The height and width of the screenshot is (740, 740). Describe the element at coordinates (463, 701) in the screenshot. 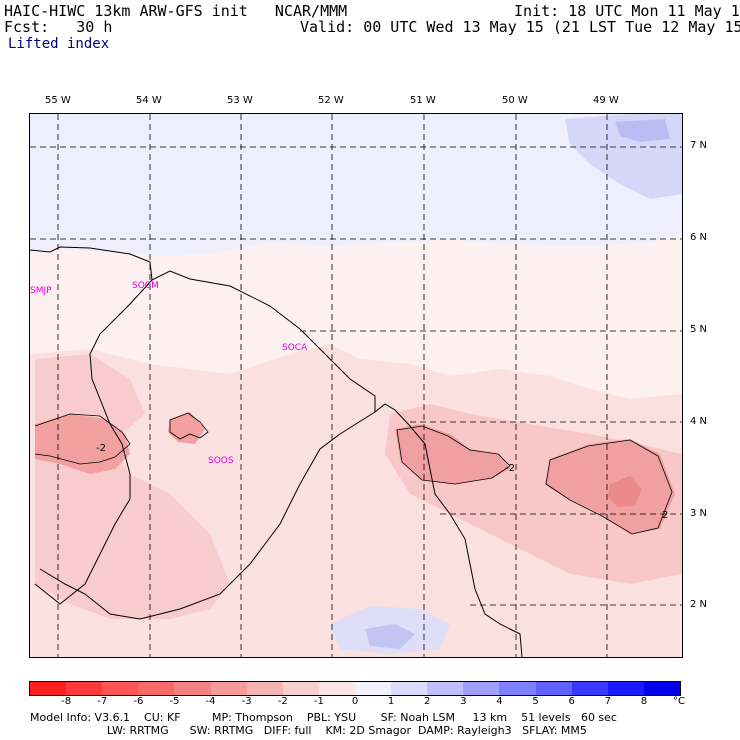

I see `colorbar-tick-label: 3` at that location.